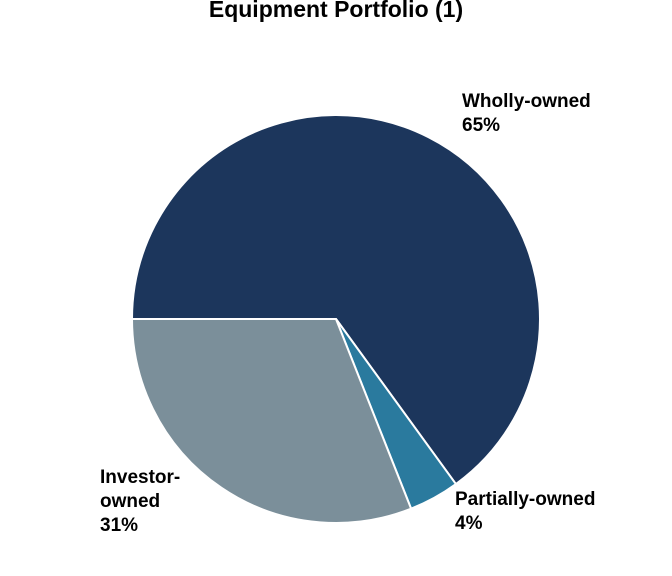 This screenshot has width=672, height=576. I want to click on label-partially-owned-pct: 4%, so click(469, 523).